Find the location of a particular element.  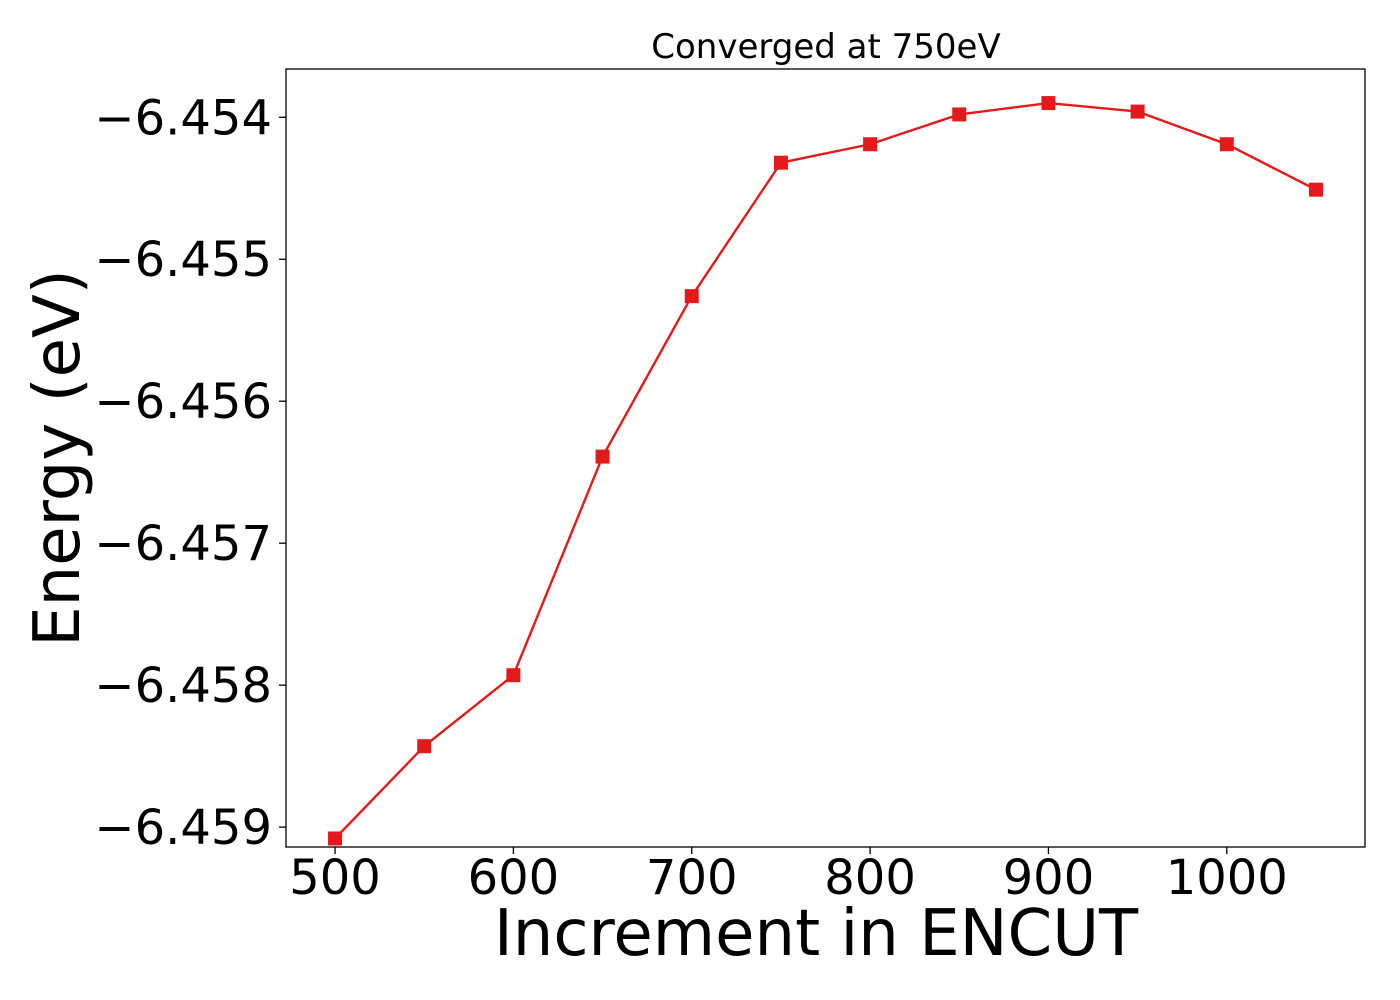

y-tick-label: −6.454 is located at coordinates (183, 118).